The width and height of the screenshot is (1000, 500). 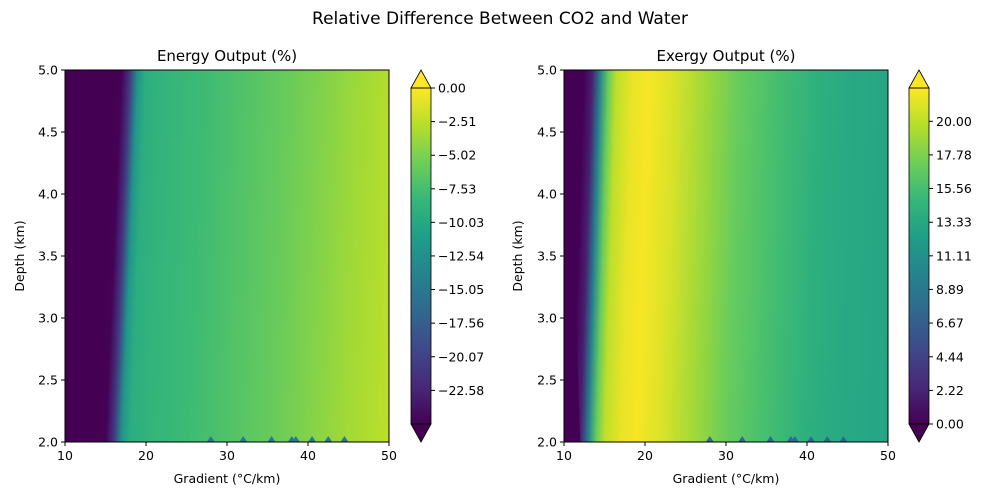 I want to click on energy-colorbar-tick-label: −2.51, so click(x=457, y=121).